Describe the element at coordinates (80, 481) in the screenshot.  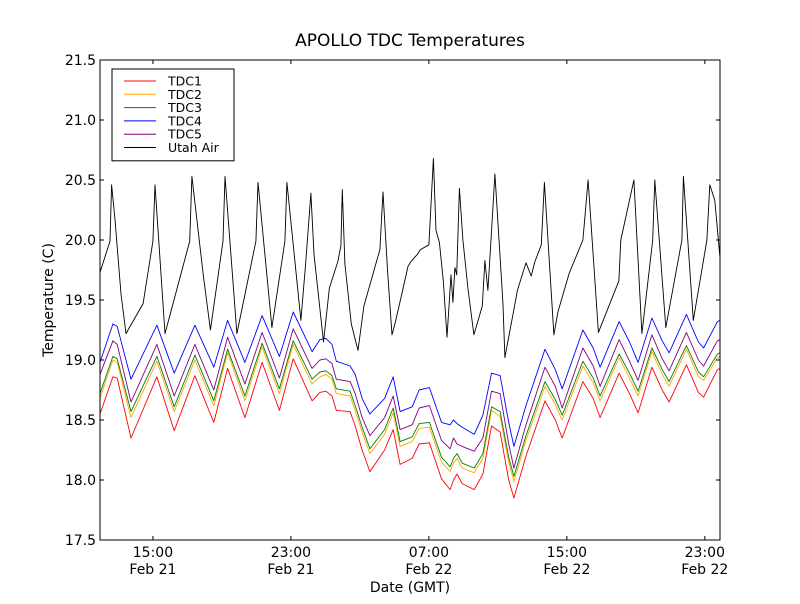
I see `y-tick-label: 18.0` at that location.